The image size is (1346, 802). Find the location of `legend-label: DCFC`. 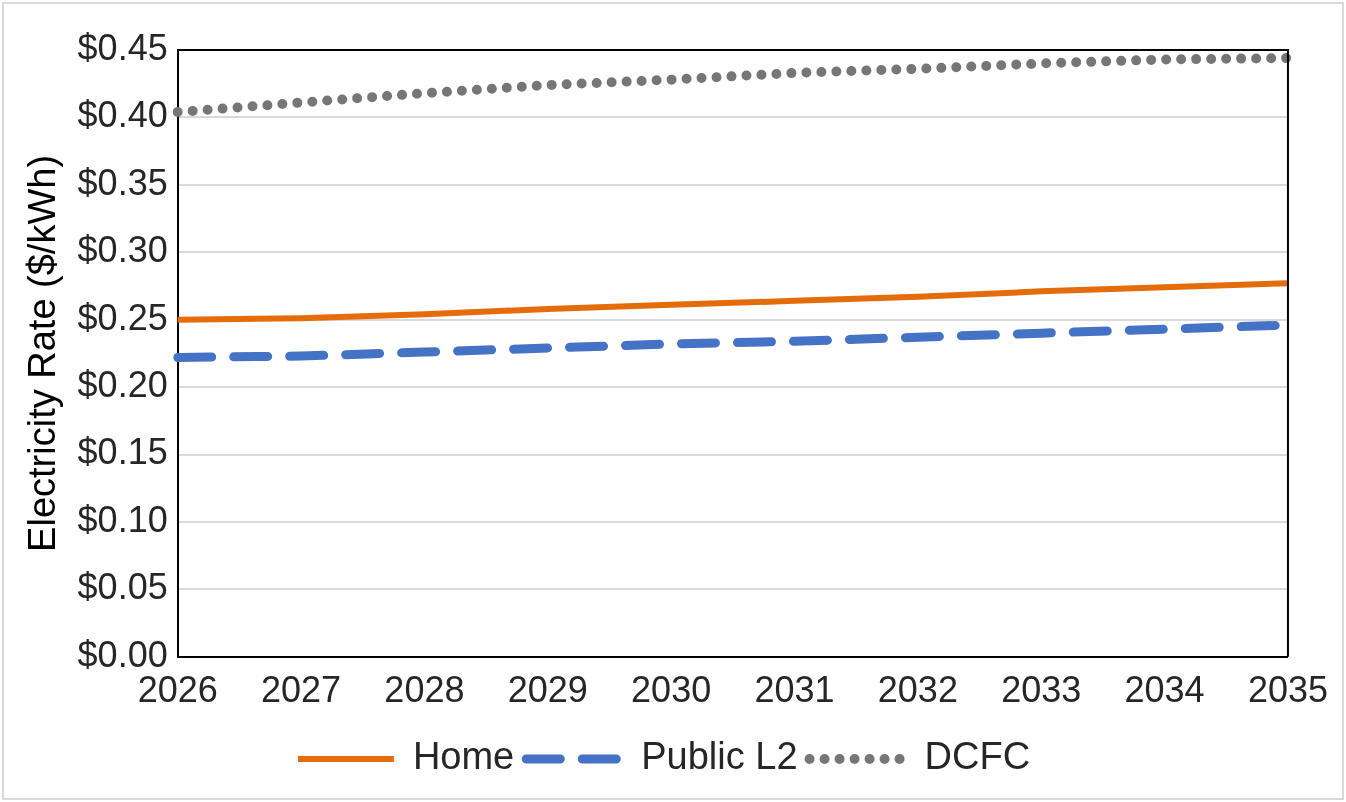

legend-label: DCFC is located at coordinates (977, 756).